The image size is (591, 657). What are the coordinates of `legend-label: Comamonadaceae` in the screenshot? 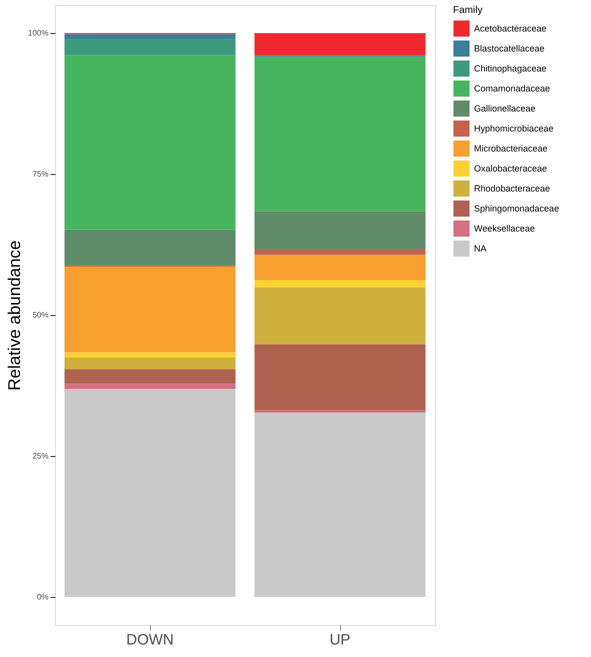 It's located at (512, 89).